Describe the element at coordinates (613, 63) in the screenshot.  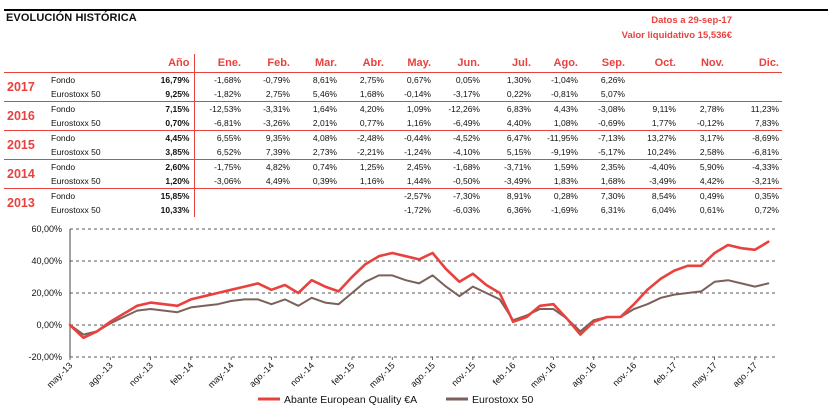
I see `column-header: Sep.` at that location.